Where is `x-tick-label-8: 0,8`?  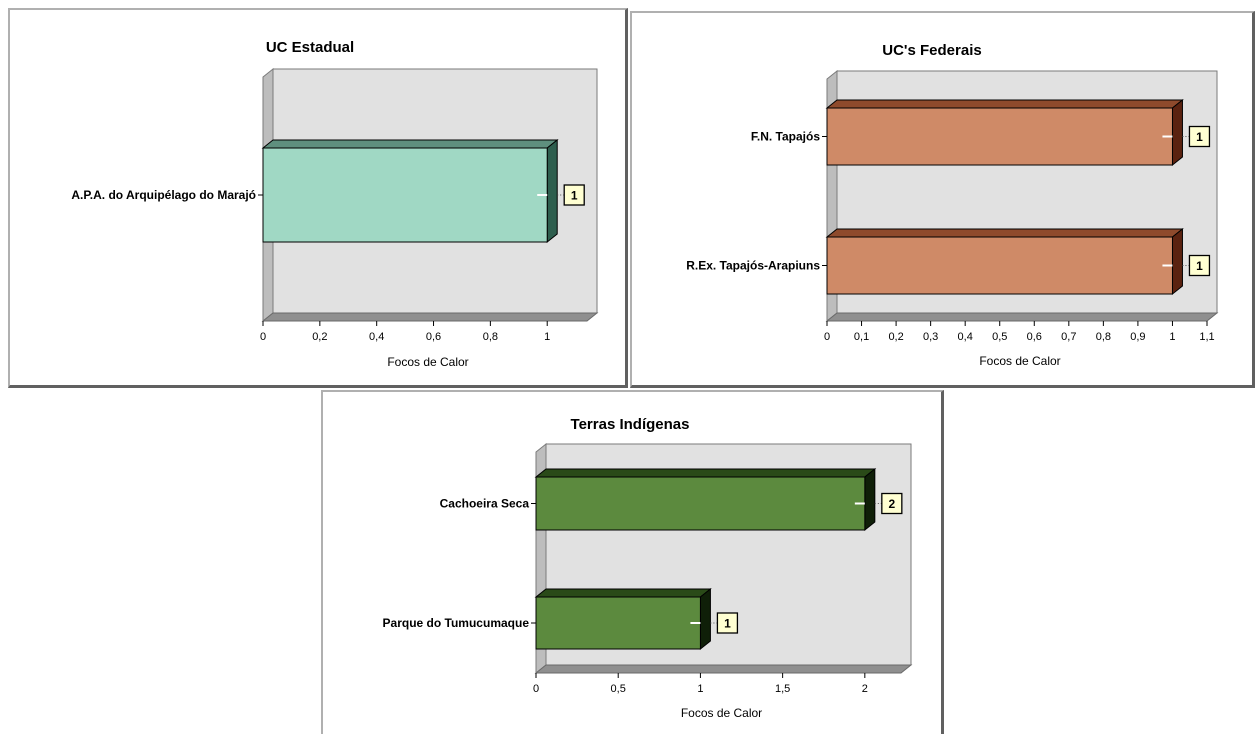
x-tick-label-8: 0,8 is located at coordinates (1103, 337).